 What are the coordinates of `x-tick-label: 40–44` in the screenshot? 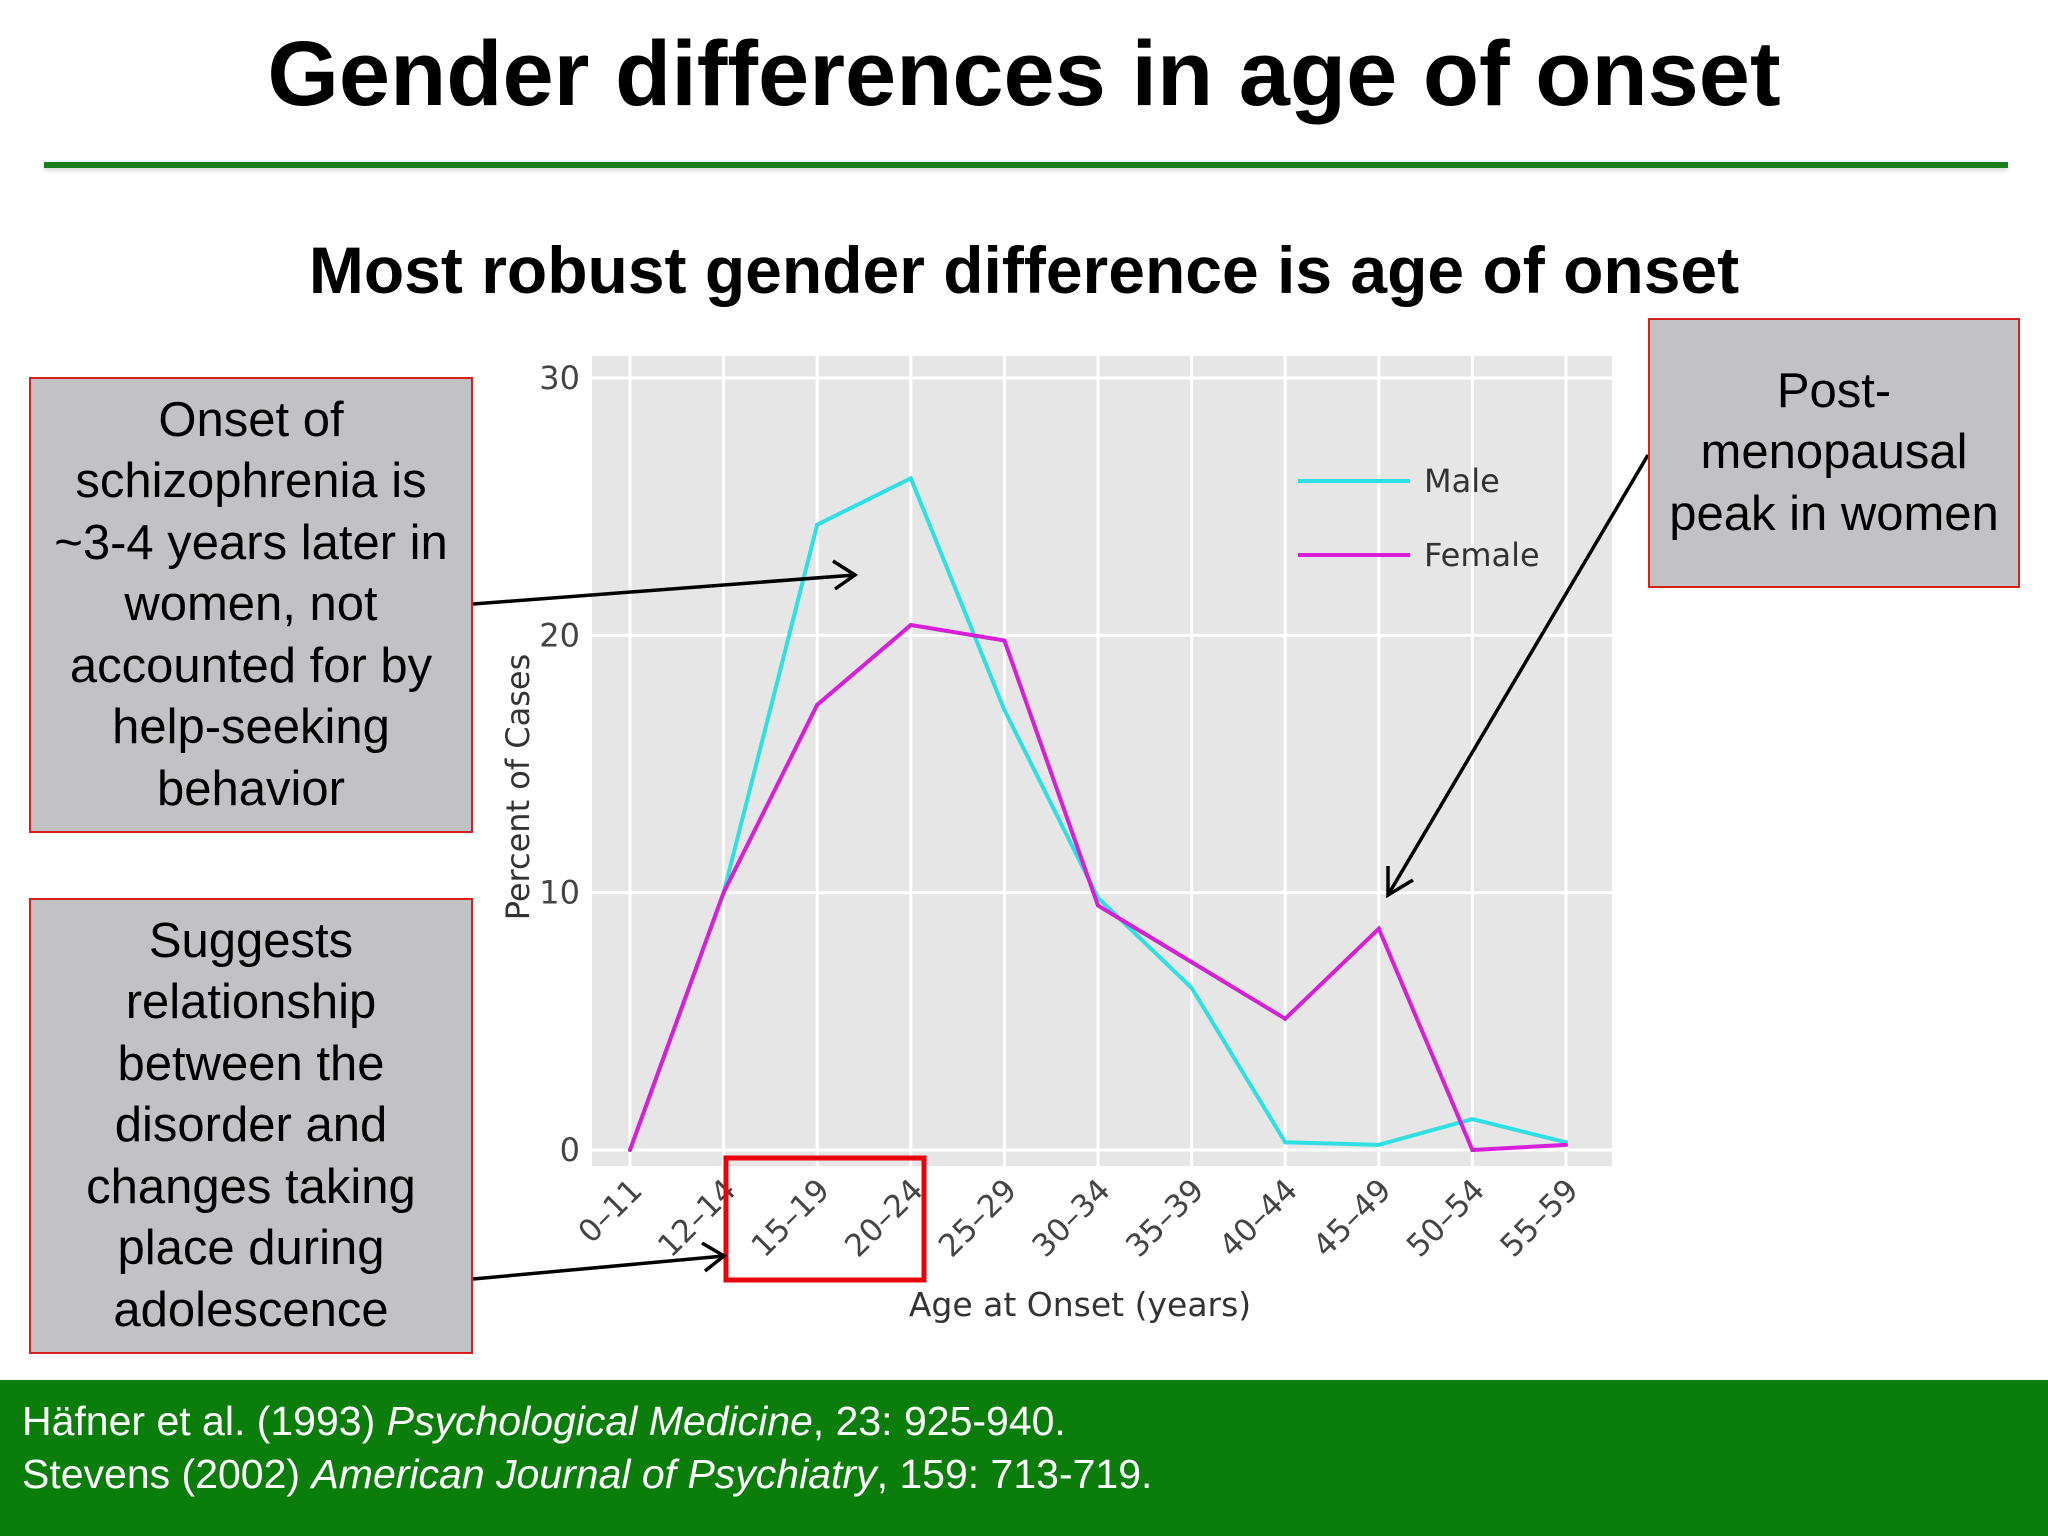 It's located at (1259, 1218).